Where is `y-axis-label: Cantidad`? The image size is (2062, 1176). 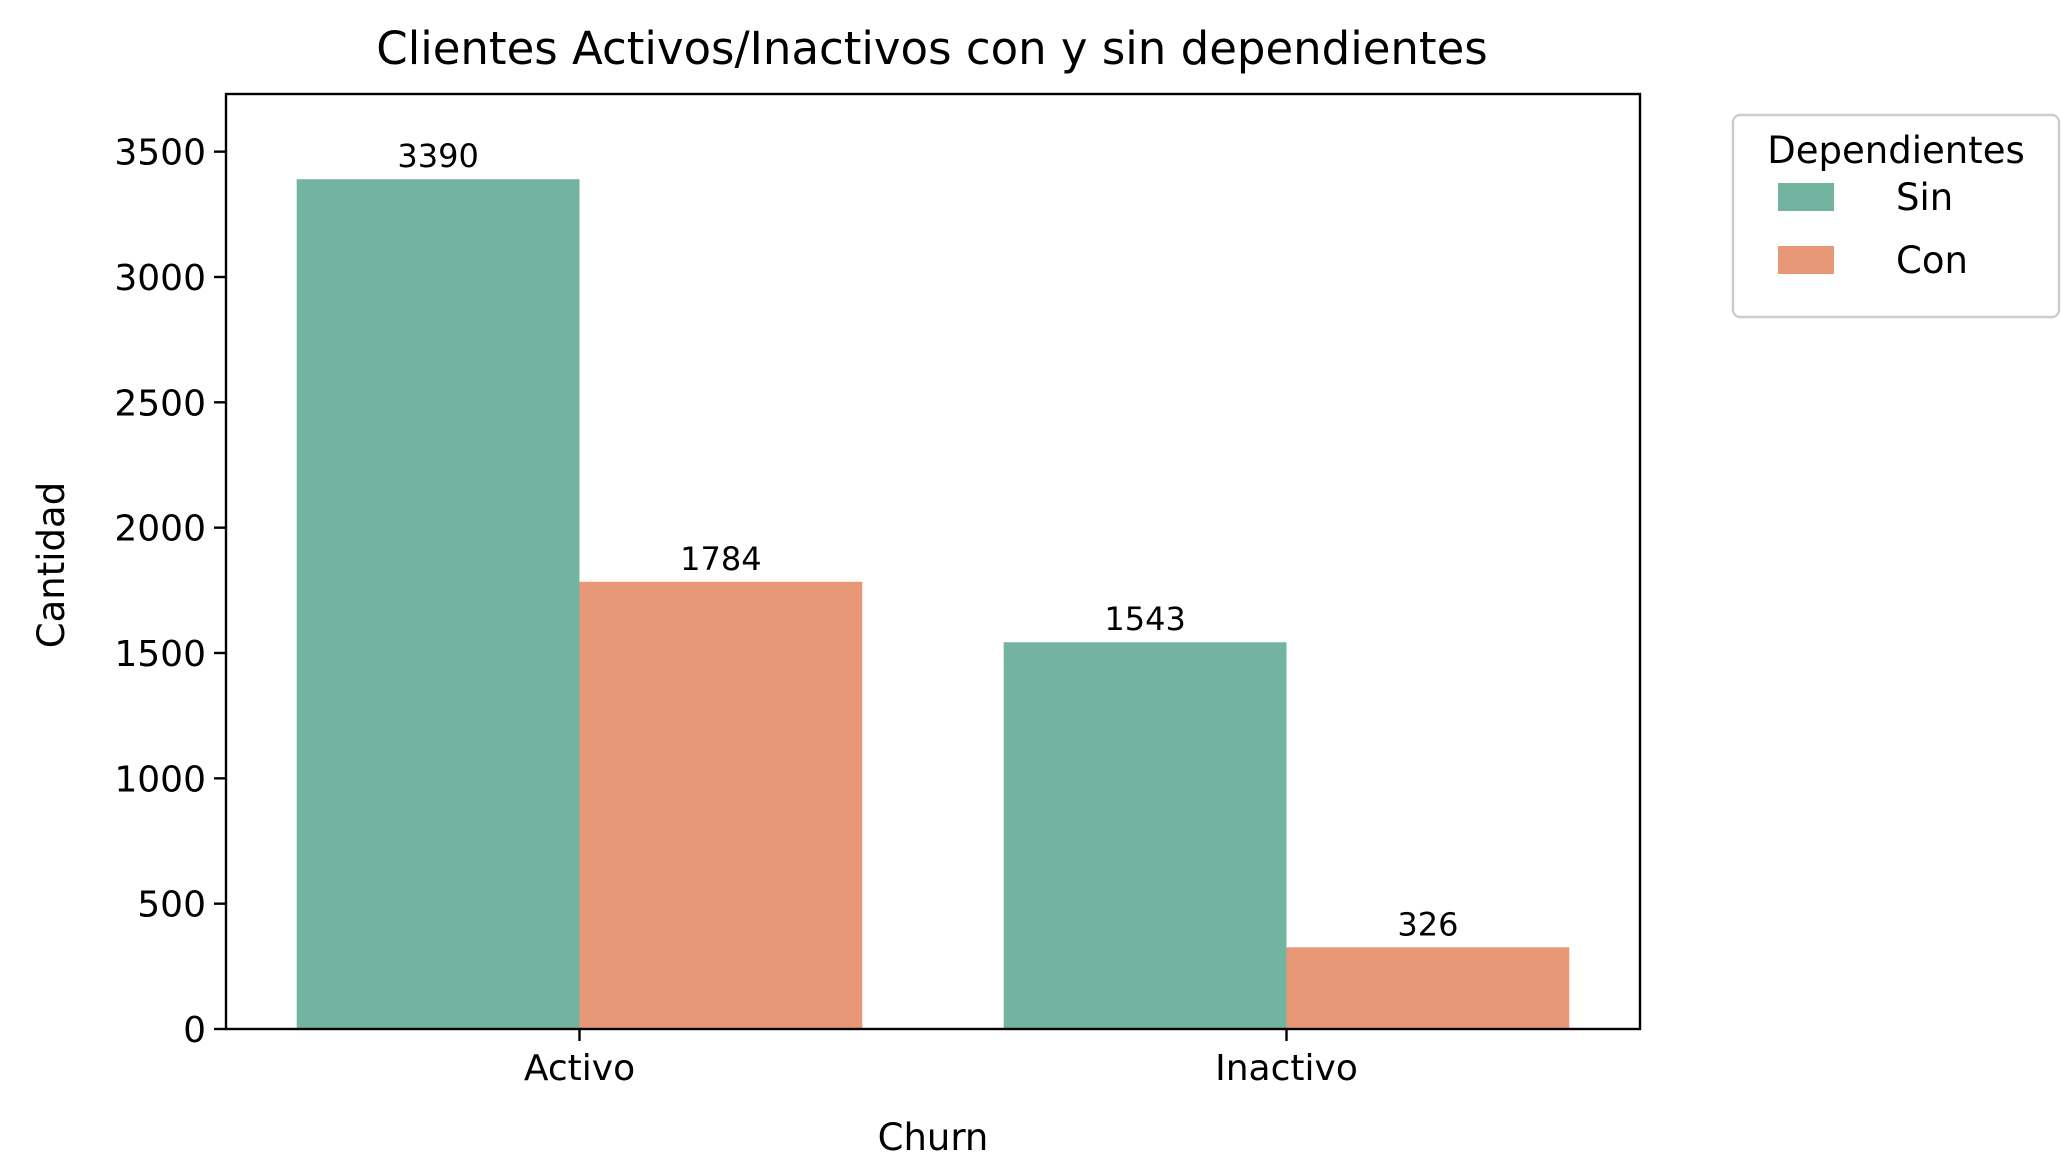
y-axis-label: Cantidad is located at coordinates (51, 565).